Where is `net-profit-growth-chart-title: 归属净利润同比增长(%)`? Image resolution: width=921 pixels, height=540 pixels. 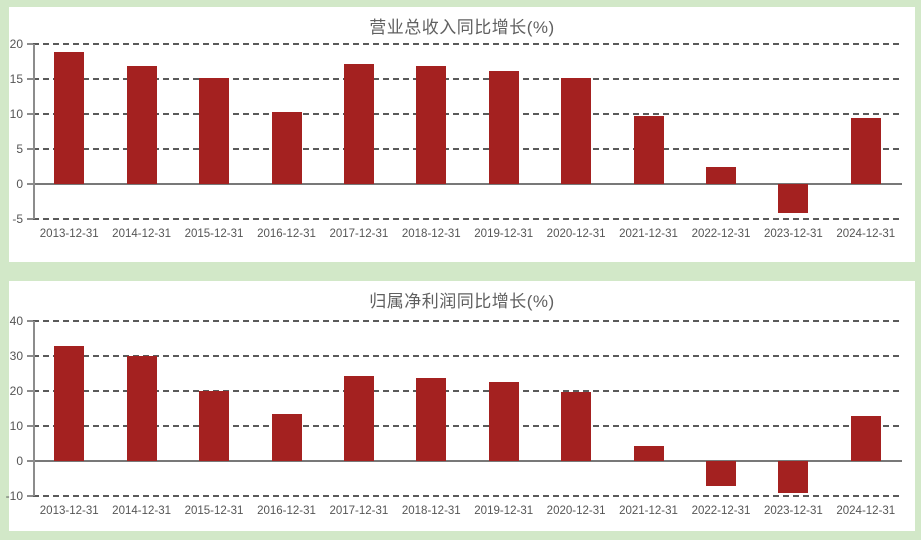
net-profit-growth-chart-title: 归属净利润同比增长(%) is located at coordinates (462, 301).